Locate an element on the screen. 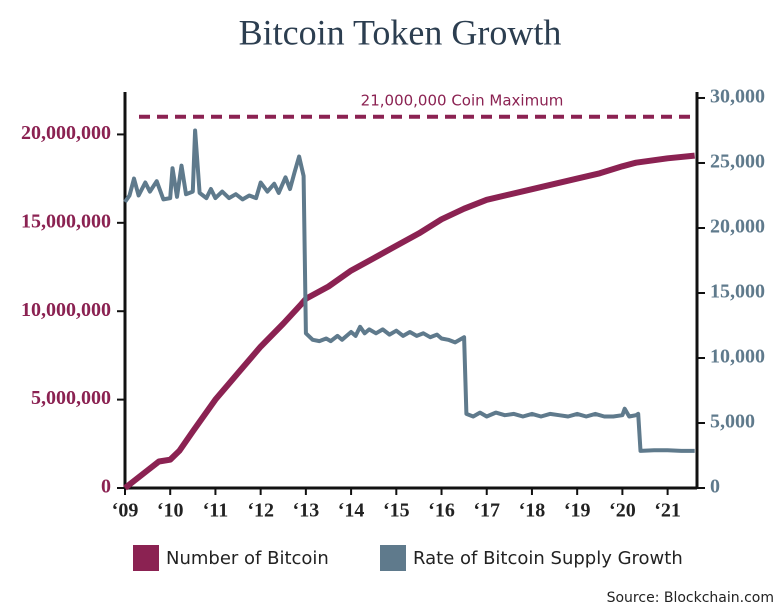  y-tick-label: 10,000,000 is located at coordinates (66, 310).